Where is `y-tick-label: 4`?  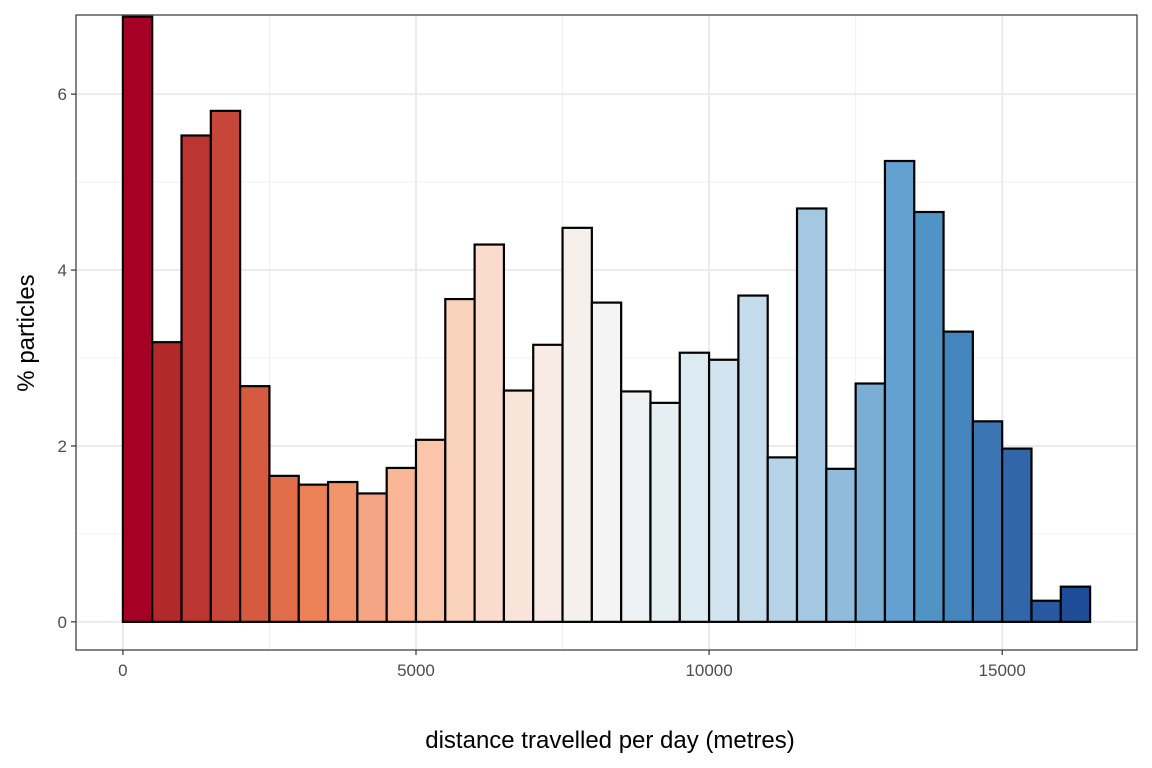 y-tick-label: 4 is located at coordinates (62, 270).